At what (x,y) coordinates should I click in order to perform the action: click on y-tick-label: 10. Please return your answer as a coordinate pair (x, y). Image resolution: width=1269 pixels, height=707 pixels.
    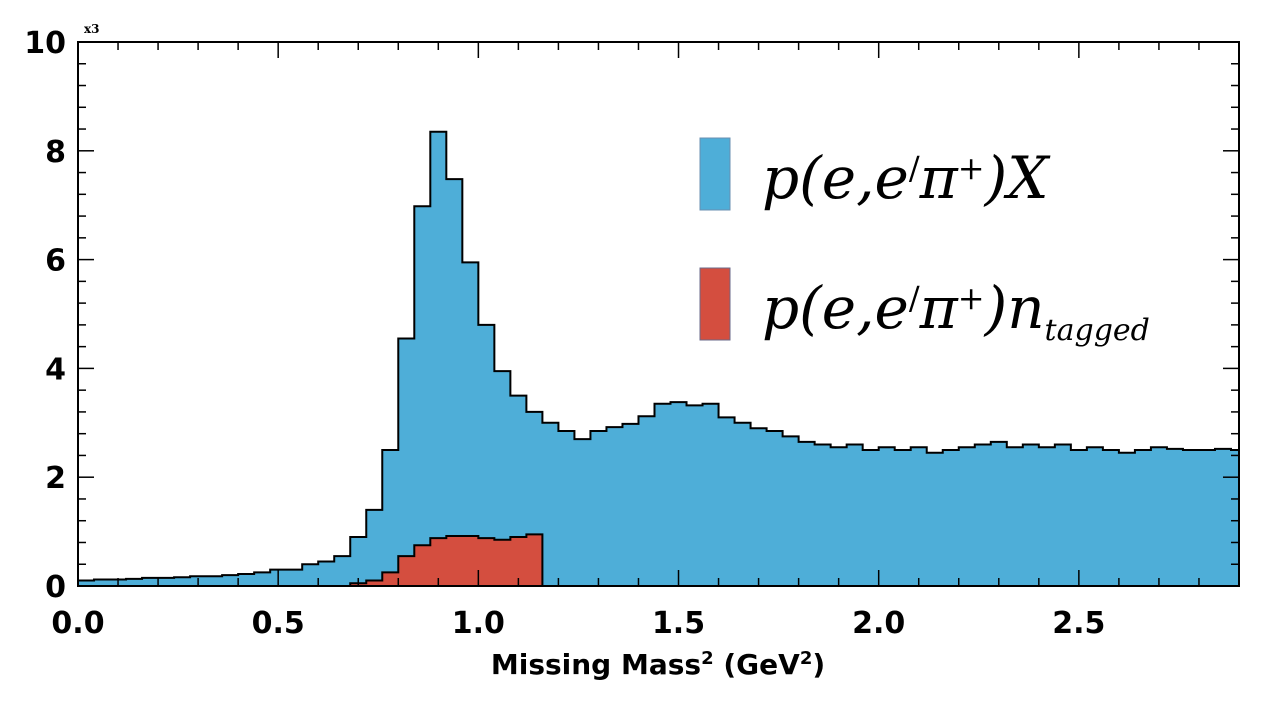
    Looking at the image, I should click on (45, 43).